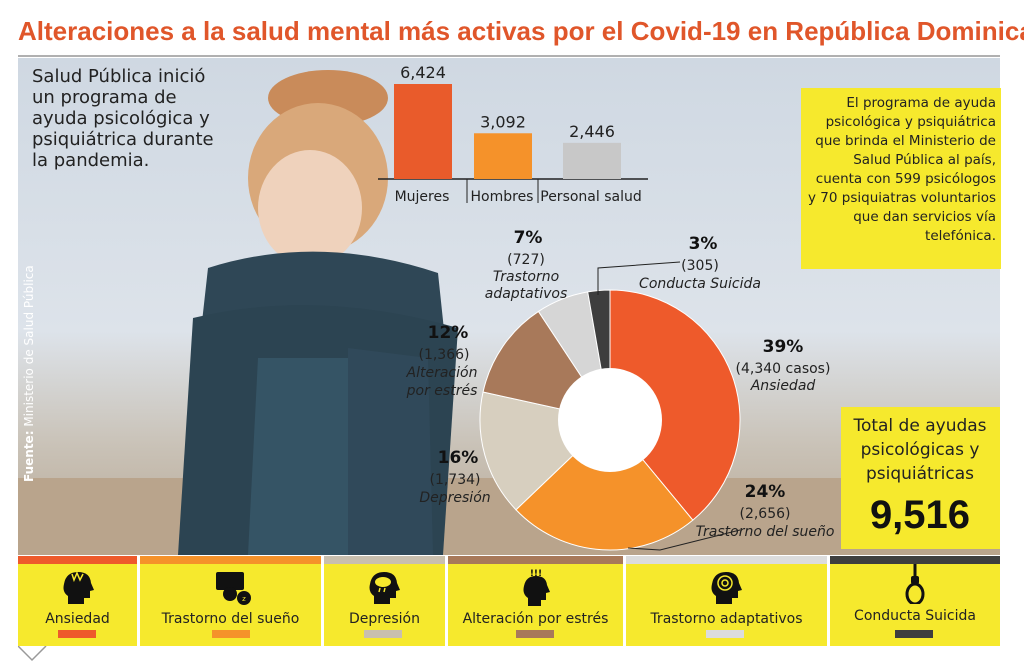  What do you see at coordinates (454, 498) in the screenshot?
I see `donut-name-label: Depresión` at bounding box center [454, 498].